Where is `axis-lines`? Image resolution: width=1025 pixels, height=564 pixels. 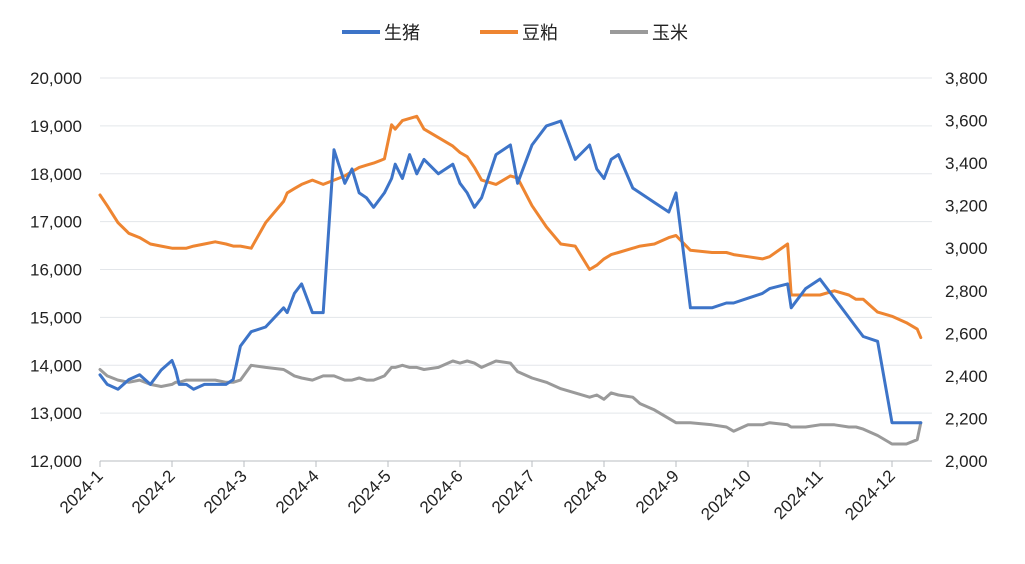
axis-lines is located at coordinates (515, 463).